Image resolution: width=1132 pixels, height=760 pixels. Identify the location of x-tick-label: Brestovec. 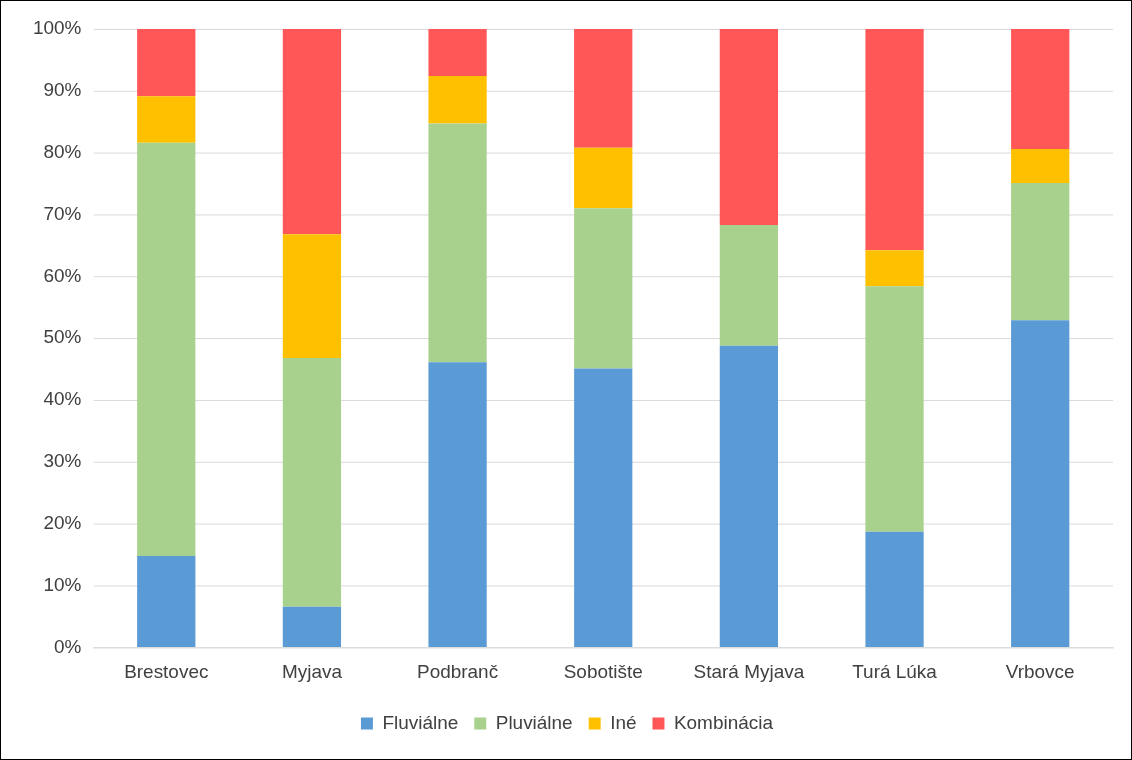
(166, 672).